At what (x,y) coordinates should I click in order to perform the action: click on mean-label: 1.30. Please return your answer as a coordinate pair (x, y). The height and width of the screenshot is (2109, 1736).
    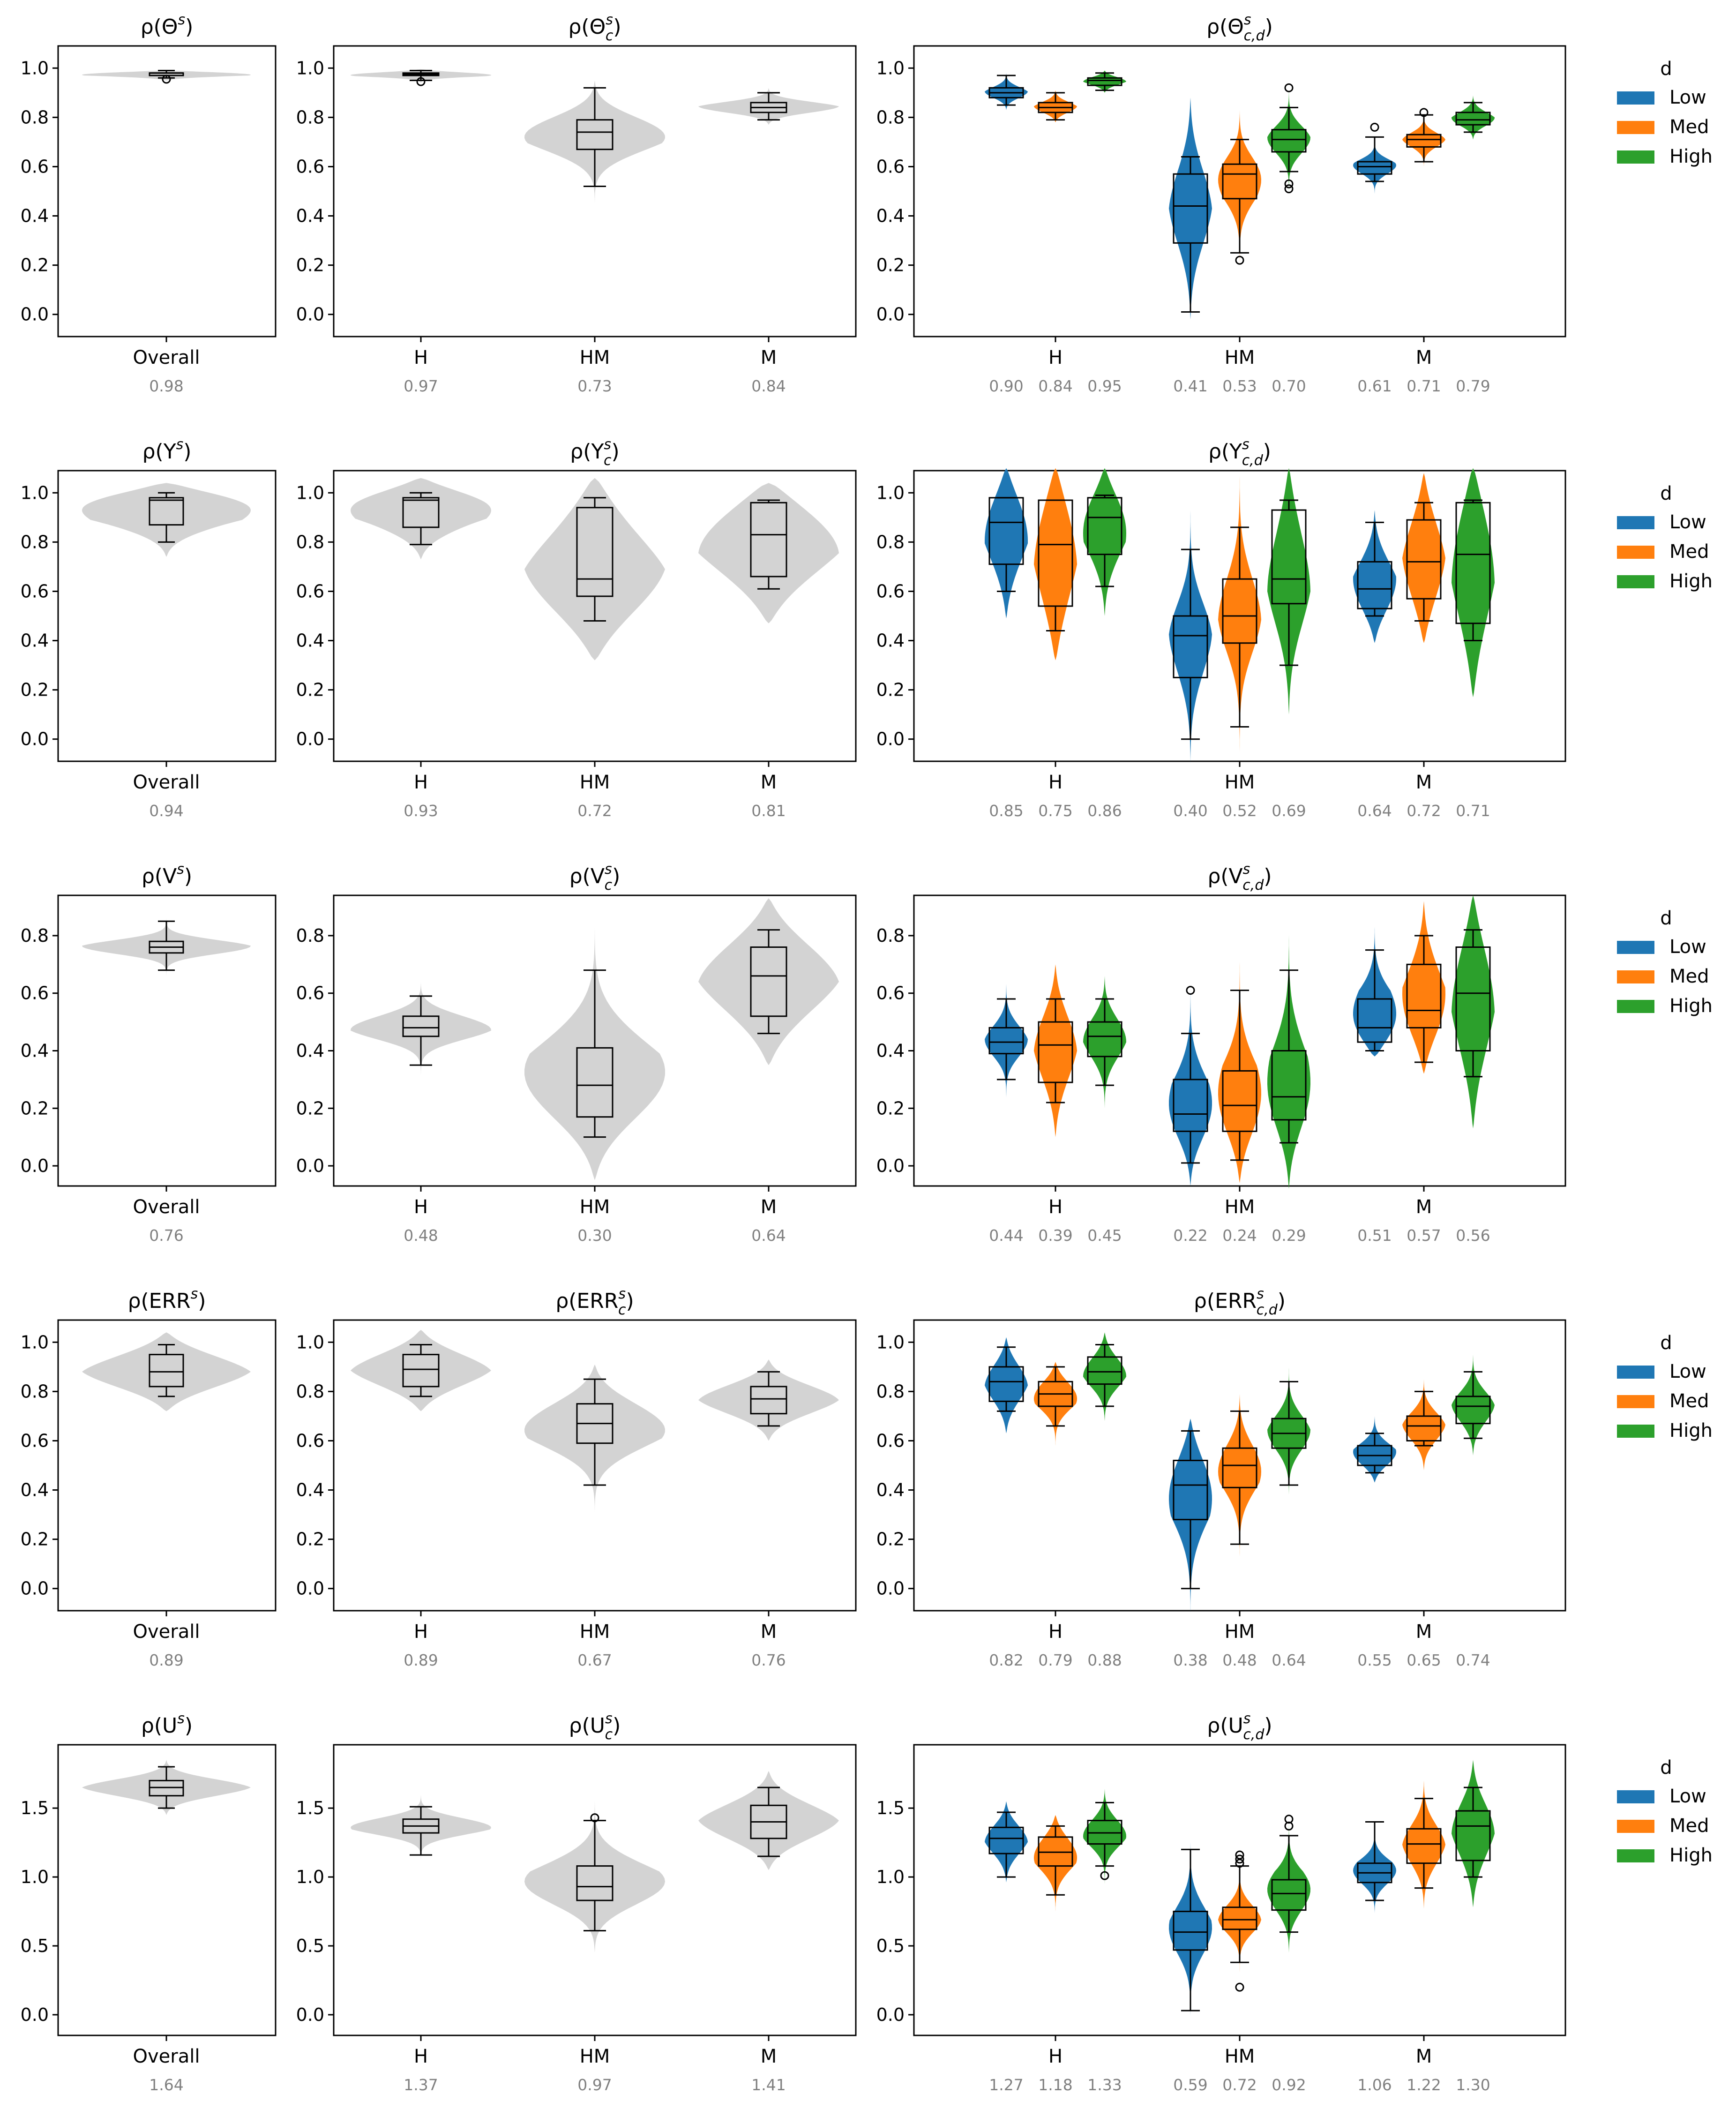
    Looking at the image, I should click on (1473, 2085).